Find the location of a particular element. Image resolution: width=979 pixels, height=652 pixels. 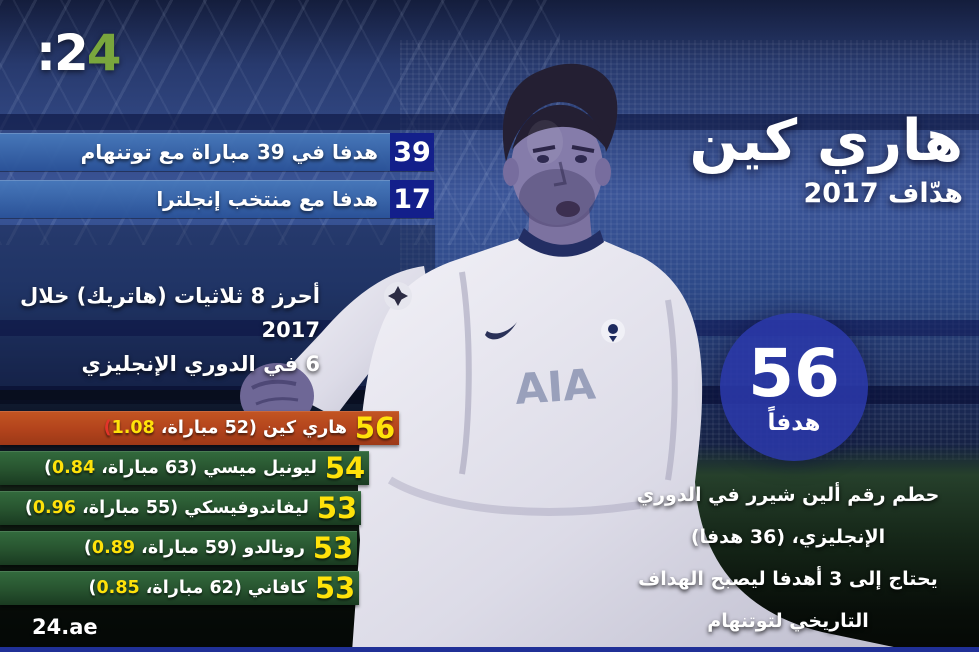

goals-per-match-value: 0.84 is located at coordinates (73, 468).